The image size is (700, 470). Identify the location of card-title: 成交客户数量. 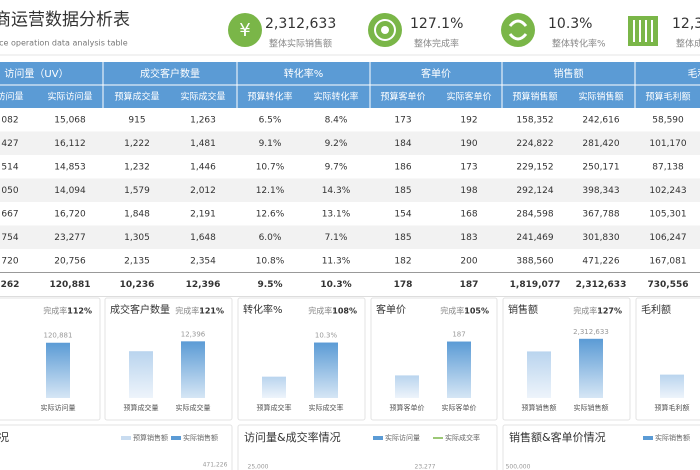
(140, 309).